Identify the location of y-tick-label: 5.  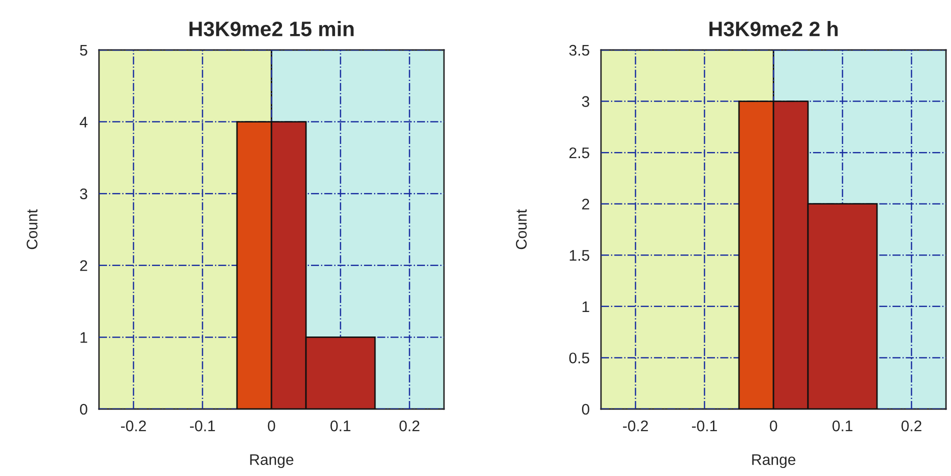
(84, 50).